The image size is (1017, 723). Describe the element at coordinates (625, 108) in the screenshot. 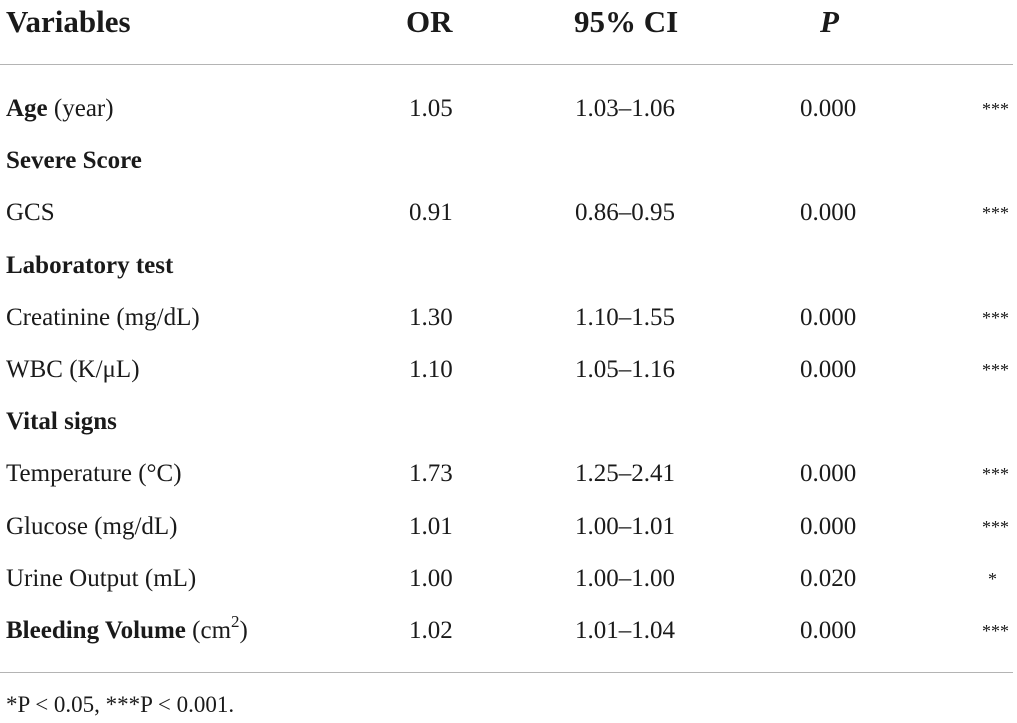

I see `ci-cell: 1.03–1.06` at that location.